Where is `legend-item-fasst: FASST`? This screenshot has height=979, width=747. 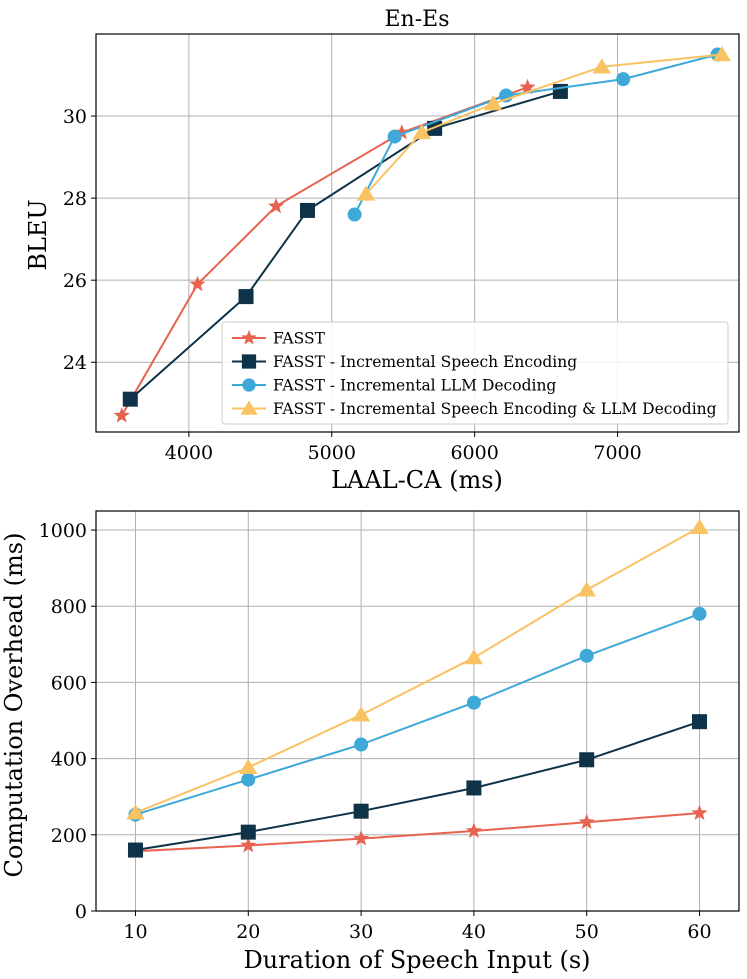 legend-item-fasst: FASST is located at coordinates (279, 339).